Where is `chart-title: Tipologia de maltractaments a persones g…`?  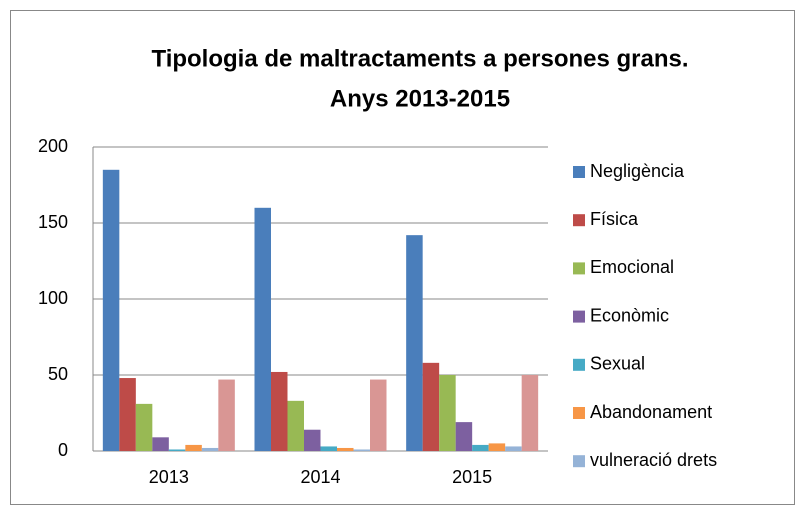 chart-title: Tipologia de maltractaments a persones g… is located at coordinates (419, 58).